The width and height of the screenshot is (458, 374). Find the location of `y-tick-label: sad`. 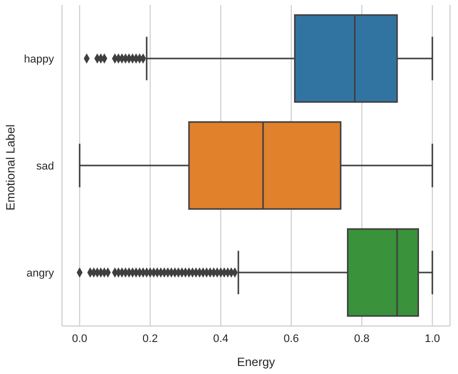

y-tick-label: sad is located at coordinates (45, 166).